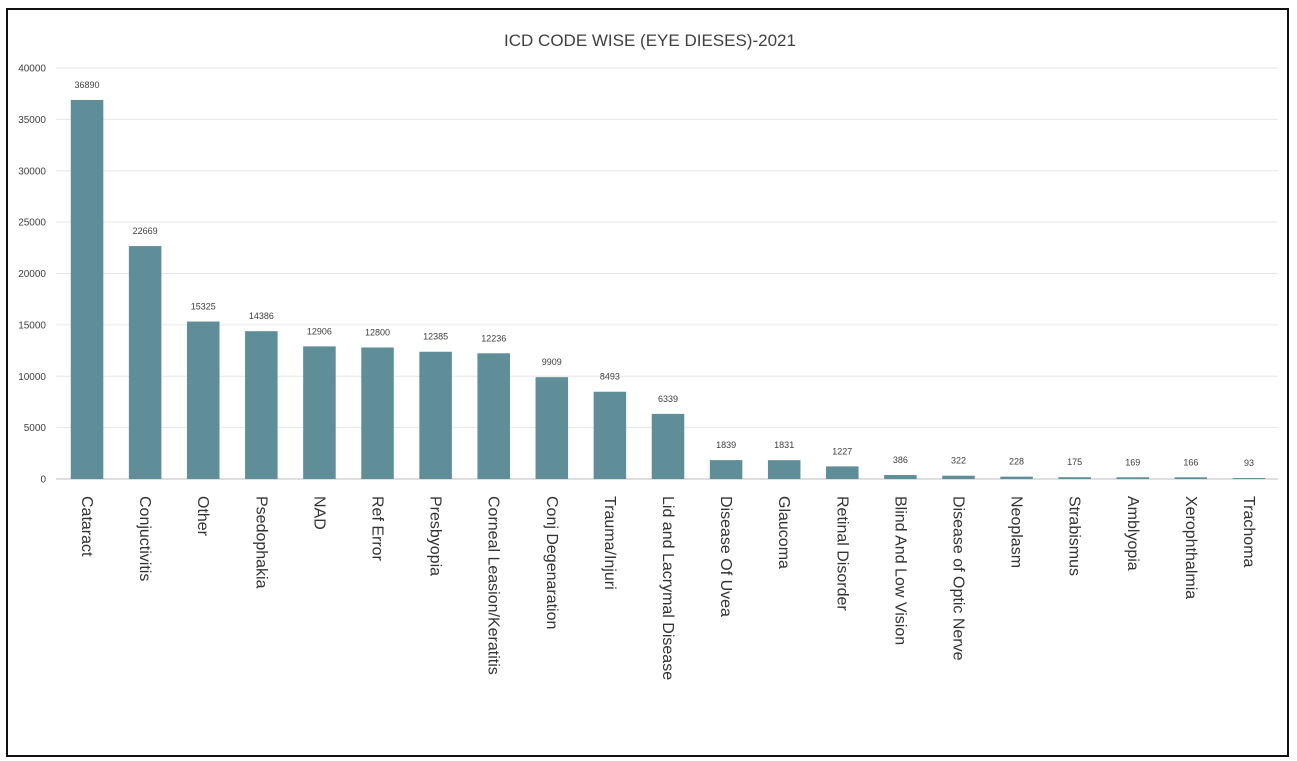 The width and height of the screenshot is (1297, 761). I want to click on category-label: Ref Error, so click(377, 529).